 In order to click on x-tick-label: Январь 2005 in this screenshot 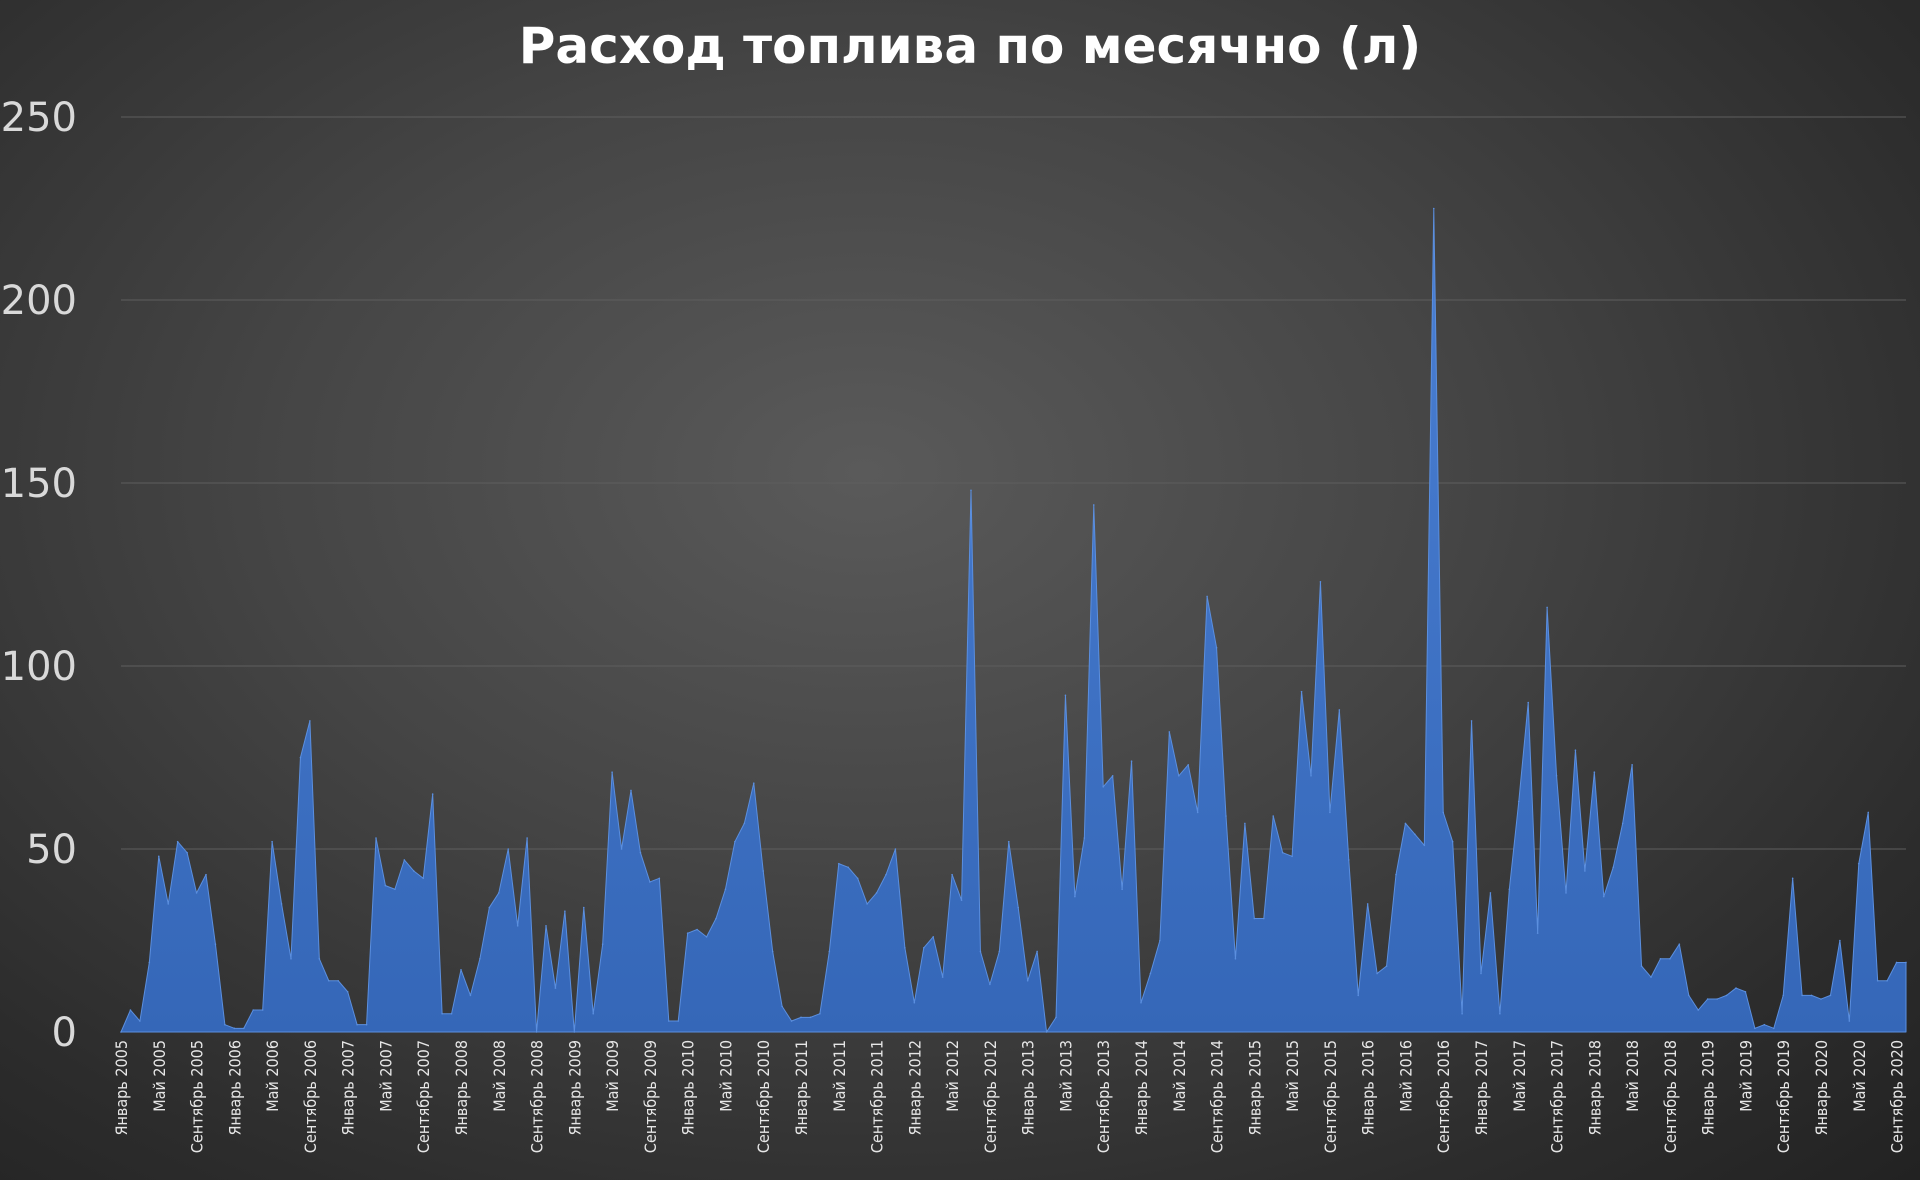, I will do `click(121, 1088)`.